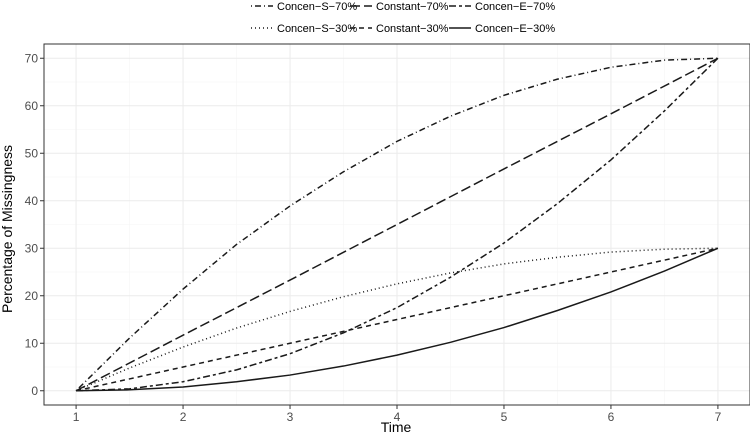  Describe the element at coordinates (317, 29) in the screenshot. I see `legend-label: Concen−S−30%` at that location.